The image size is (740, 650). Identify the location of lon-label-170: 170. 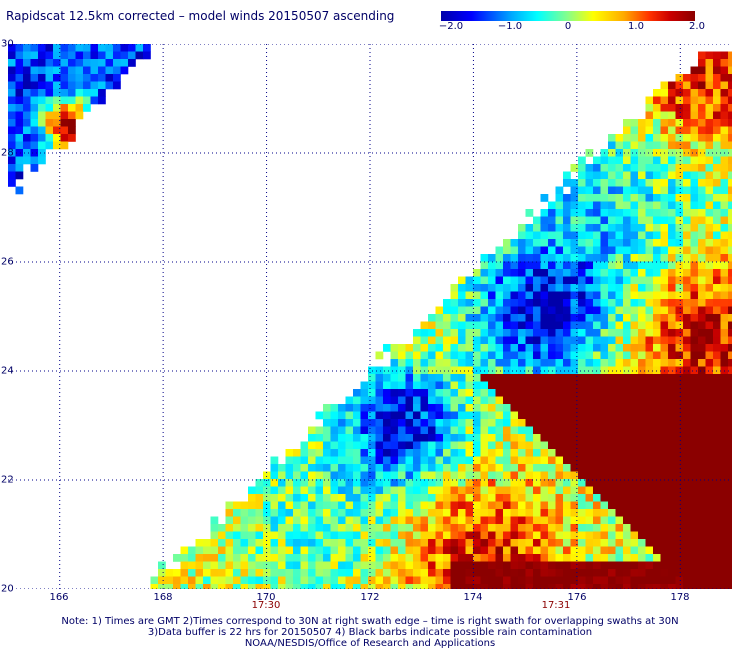
(266, 597).